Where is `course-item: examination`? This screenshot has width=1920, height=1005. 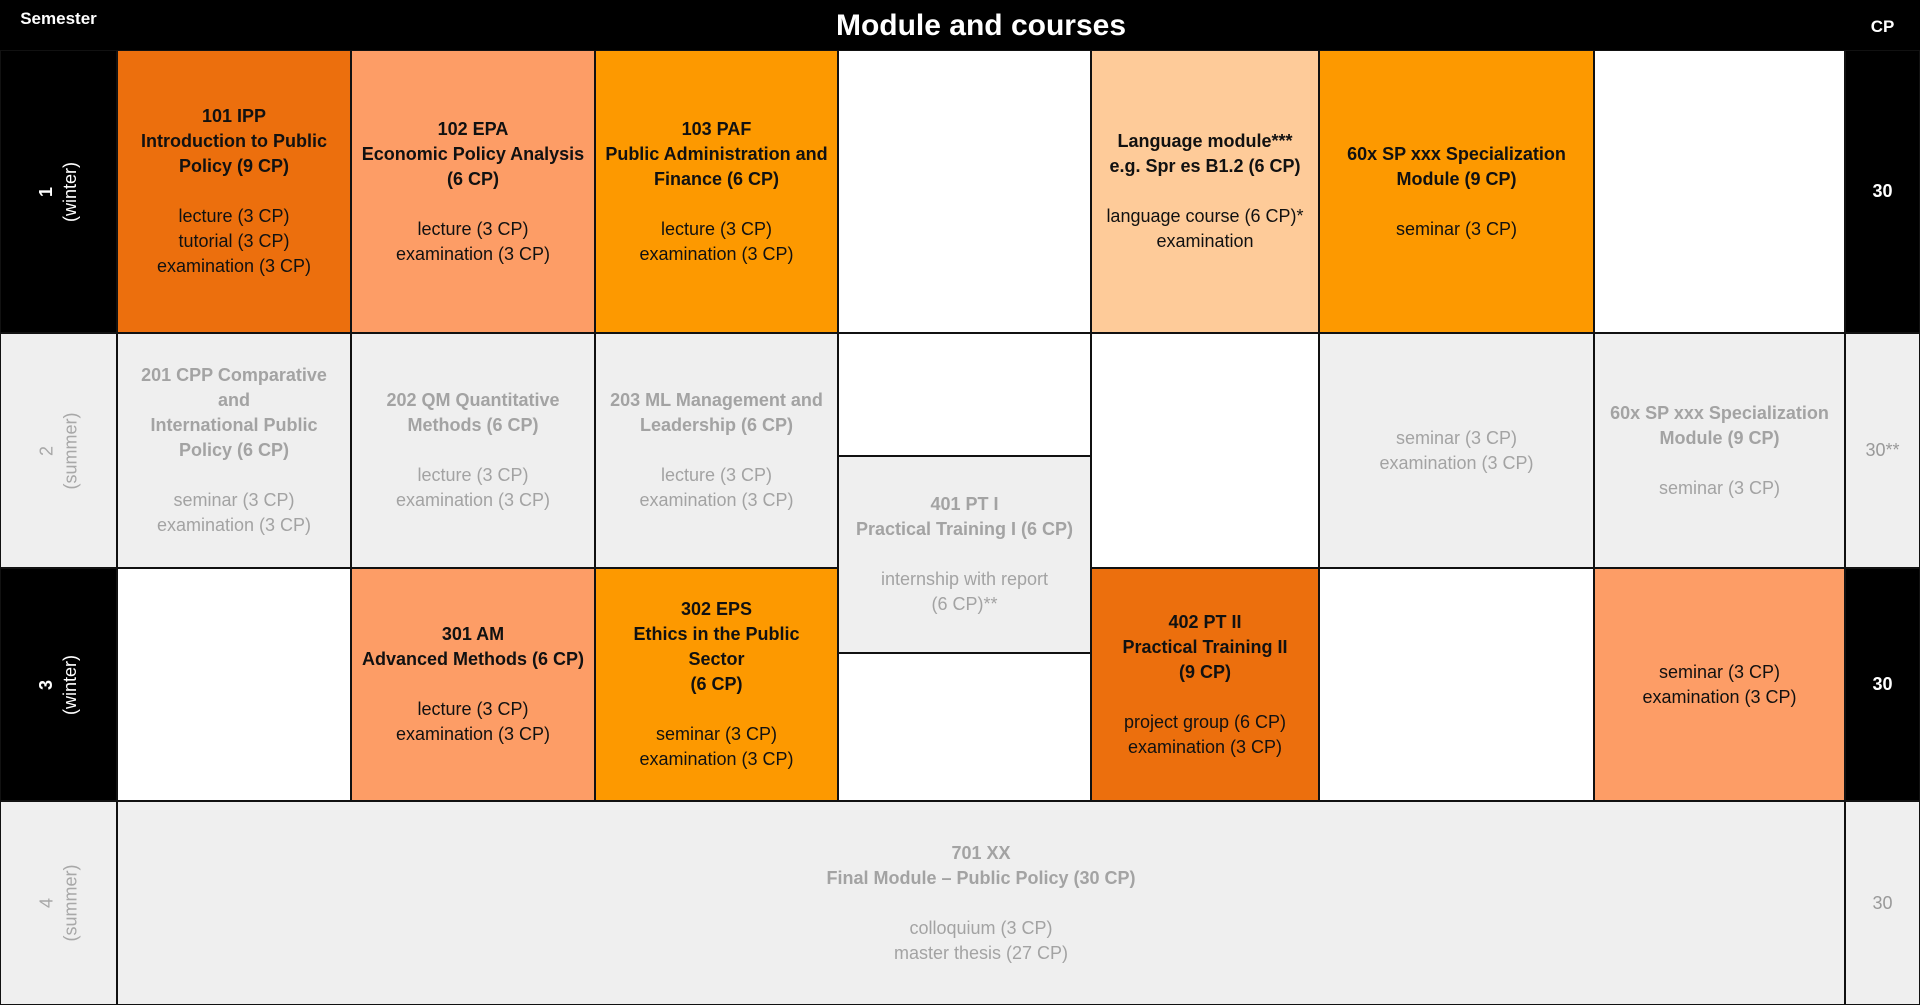 course-item: examination is located at coordinates (1205, 241).